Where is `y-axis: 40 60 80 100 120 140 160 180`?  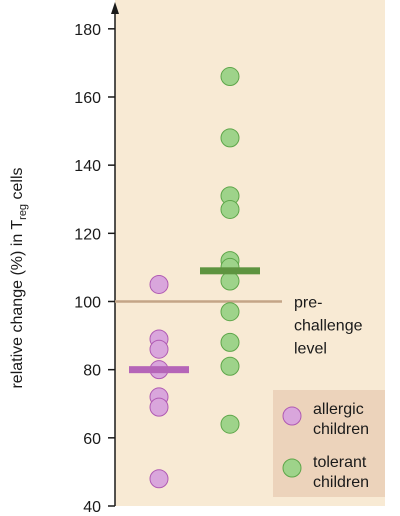
y-axis: 40 60 80 100 120 140 160 180 is located at coordinates (96, 259).